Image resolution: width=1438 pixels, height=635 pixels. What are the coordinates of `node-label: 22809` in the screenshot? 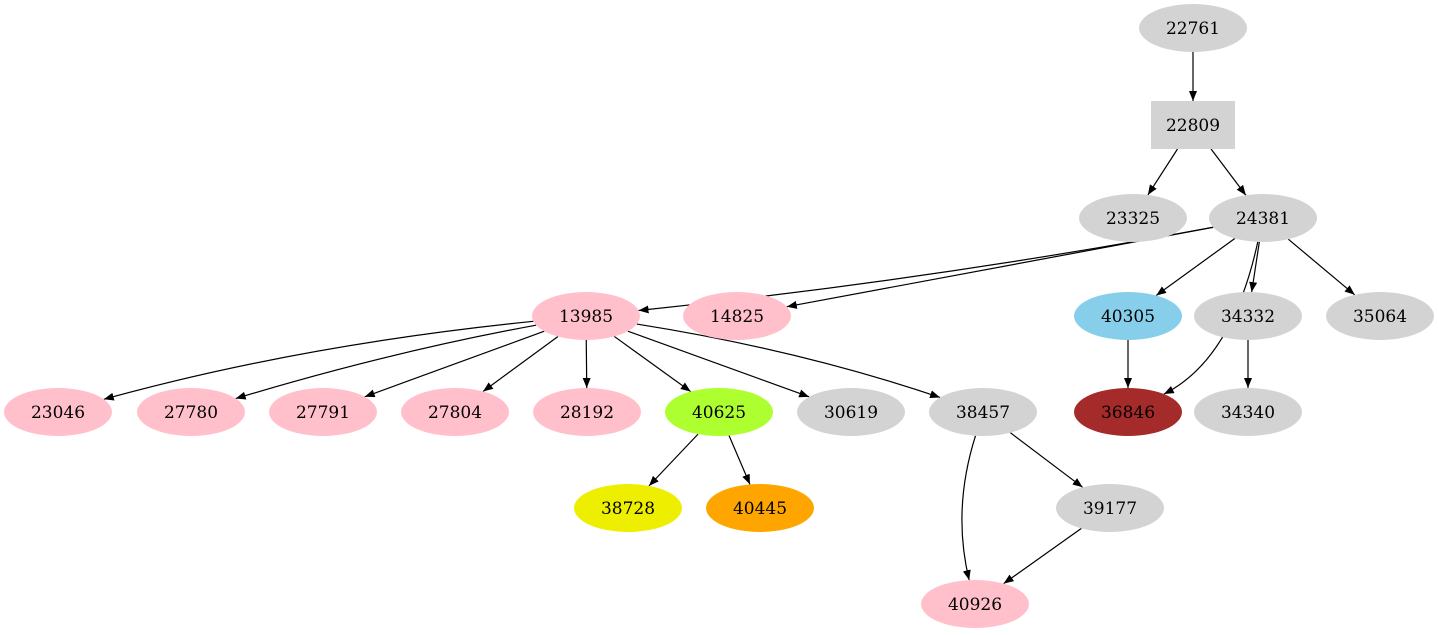 It's located at (1193, 126).